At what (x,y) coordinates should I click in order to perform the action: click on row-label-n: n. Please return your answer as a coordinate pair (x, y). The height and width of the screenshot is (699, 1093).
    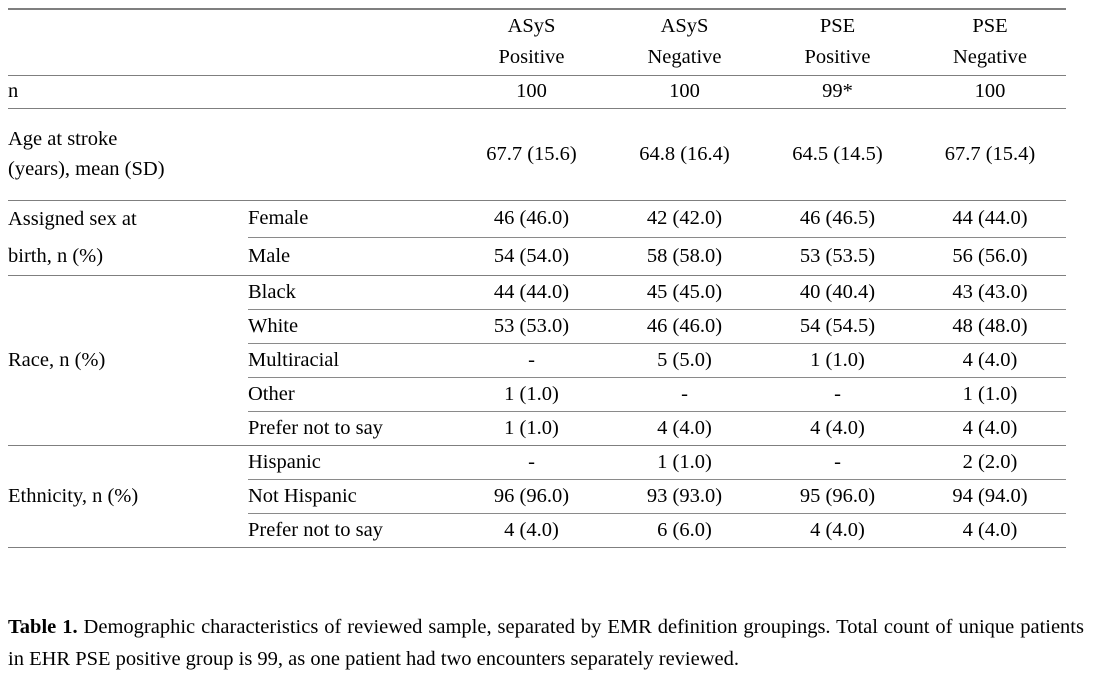
    Looking at the image, I should click on (231, 92).